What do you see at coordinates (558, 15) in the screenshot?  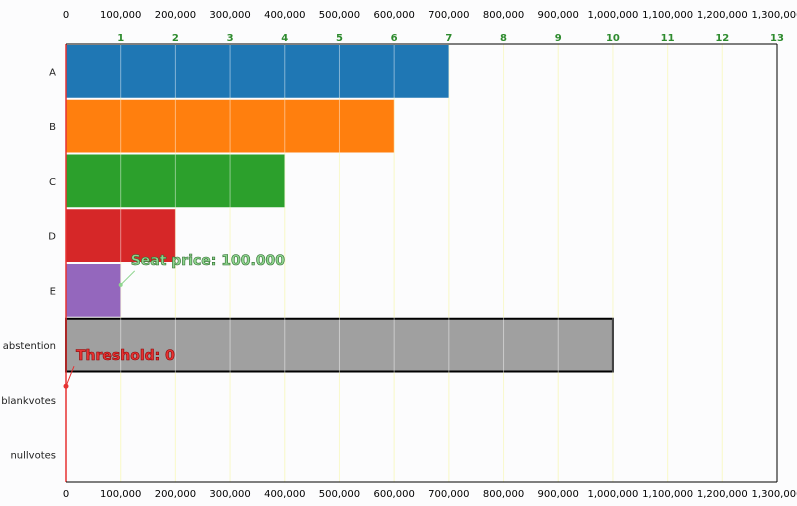 I see `x-tick-top: 900,000` at bounding box center [558, 15].